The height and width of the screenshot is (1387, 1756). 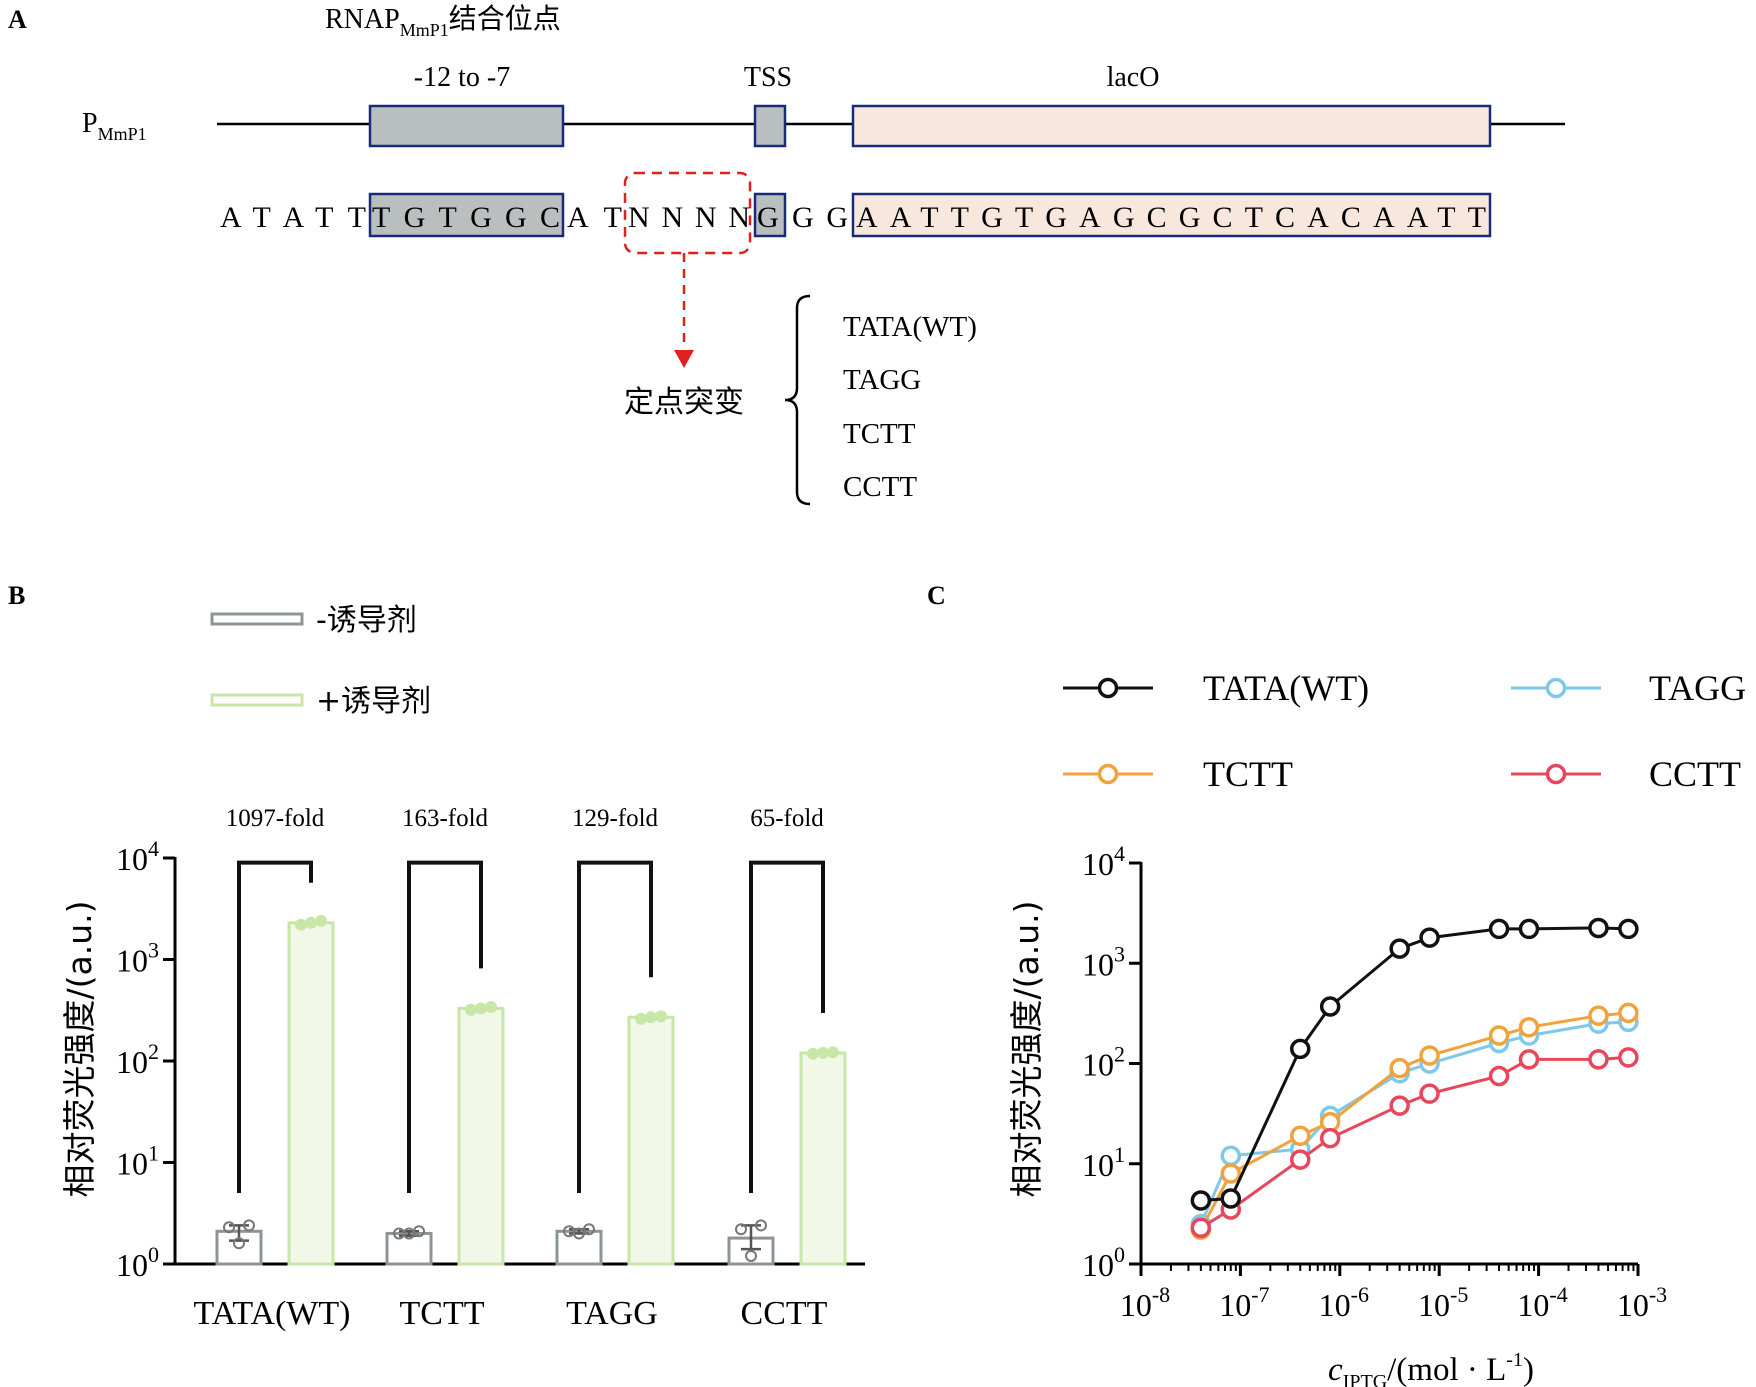 What do you see at coordinates (132, 859) in the screenshot?
I see `panel-b-y-tick-label-4-base: 10` at bounding box center [132, 859].